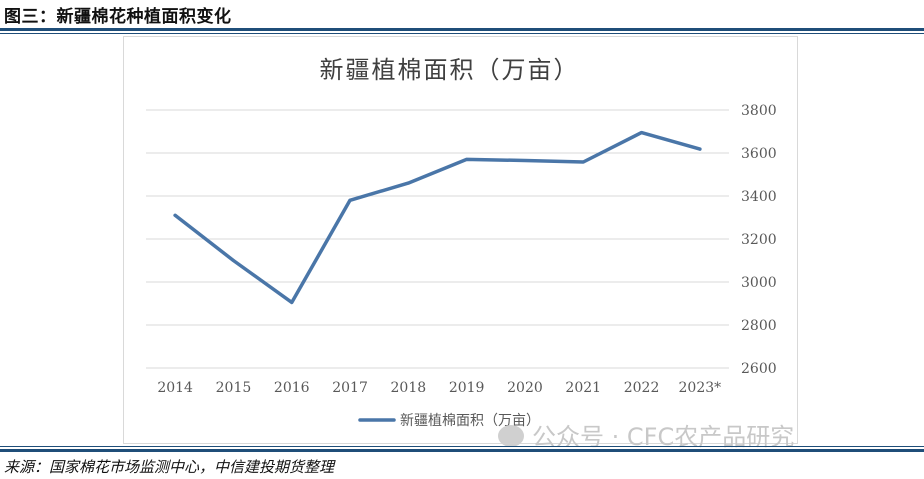 This screenshot has width=924, height=479. What do you see at coordinates (759, 154) in the screenshot?
I see `y-tick-label: 3600` at bounding box center [759, 154].